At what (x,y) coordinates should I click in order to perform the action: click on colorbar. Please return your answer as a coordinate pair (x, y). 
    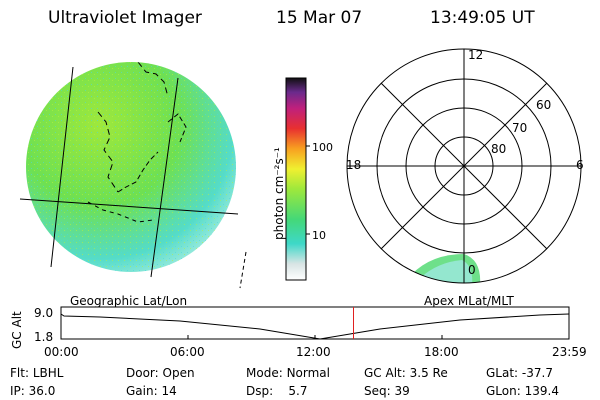
    Looking at the image, I should click on (297, 179).